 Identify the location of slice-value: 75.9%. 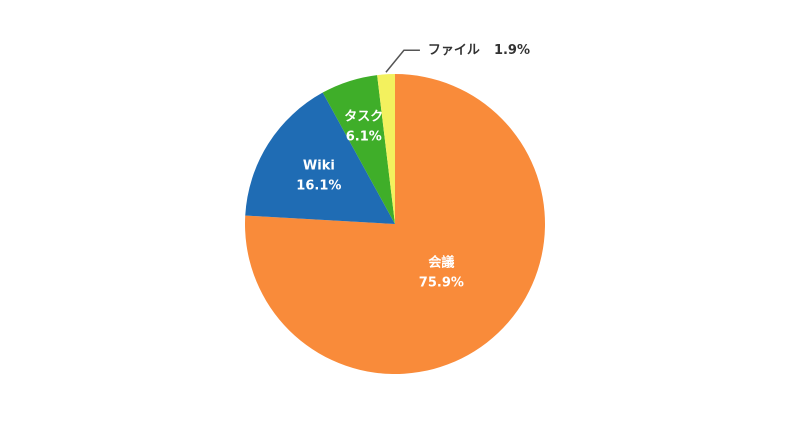
(441, 283).